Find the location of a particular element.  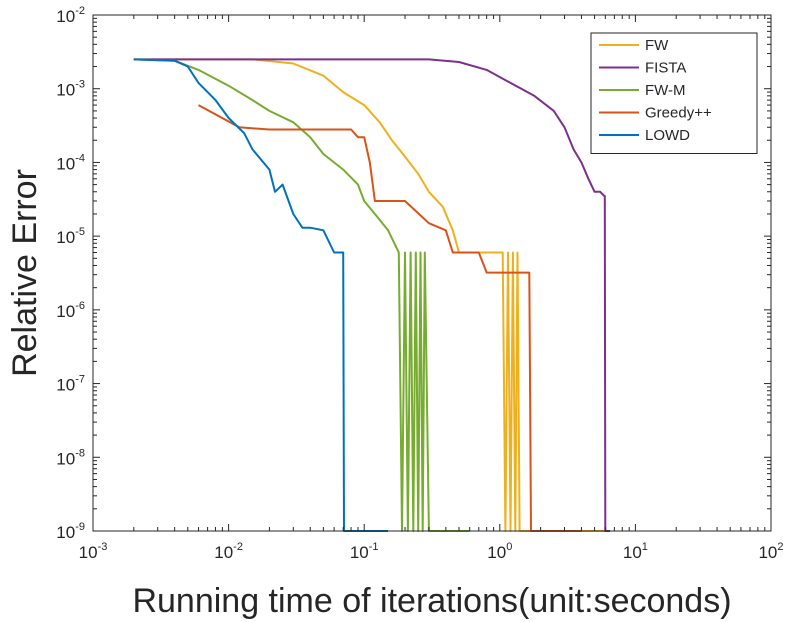

y-tick-label: 10⁻⁸ is located at coordinates (70, 457).